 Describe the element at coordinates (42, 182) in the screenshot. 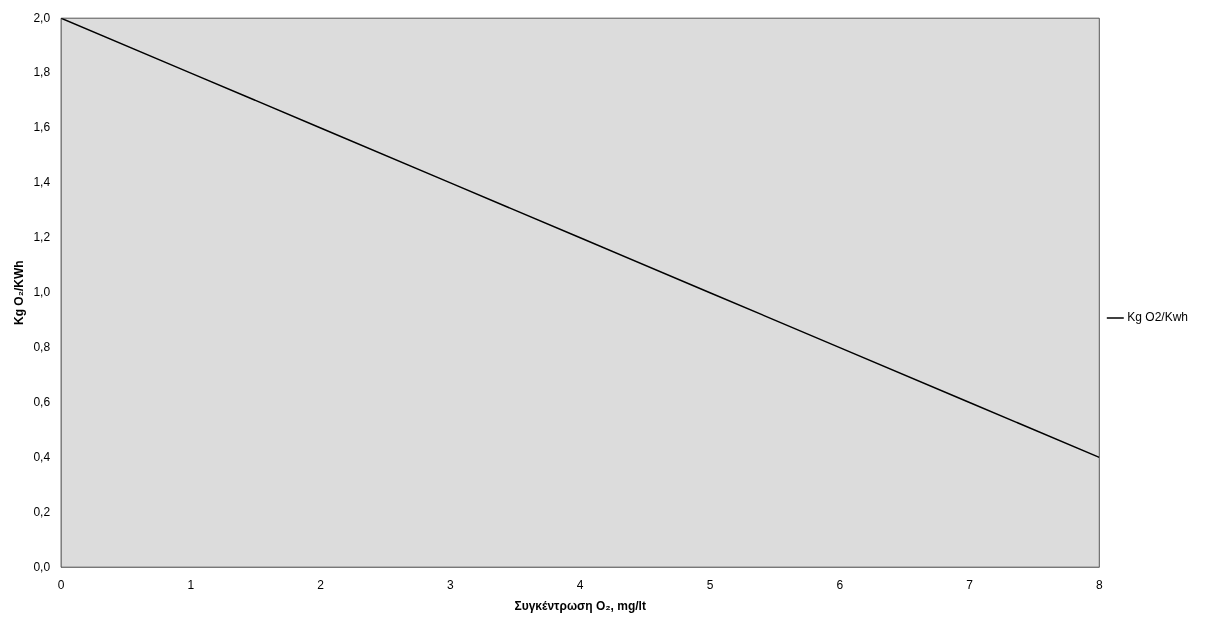

I see `y-tick-label: 1,4` at that location.